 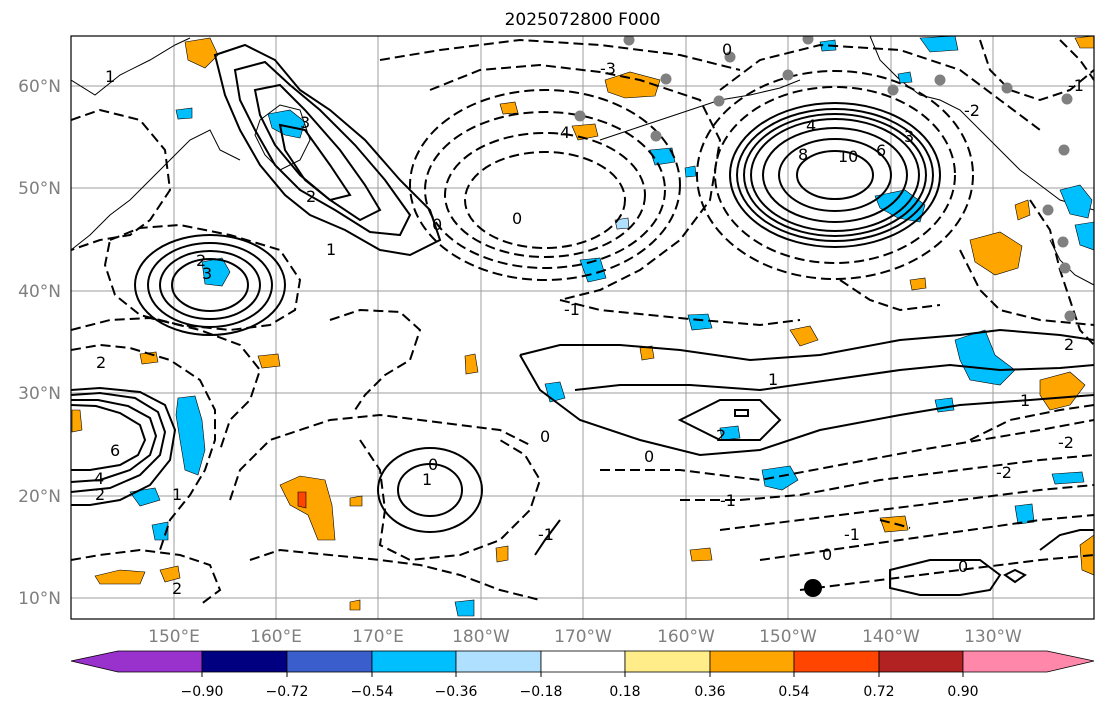 What do you see at coordinates (39, 599) in the screenshot?
I see `lat-tick-label: 10°N` at bounding box center [39, 599].